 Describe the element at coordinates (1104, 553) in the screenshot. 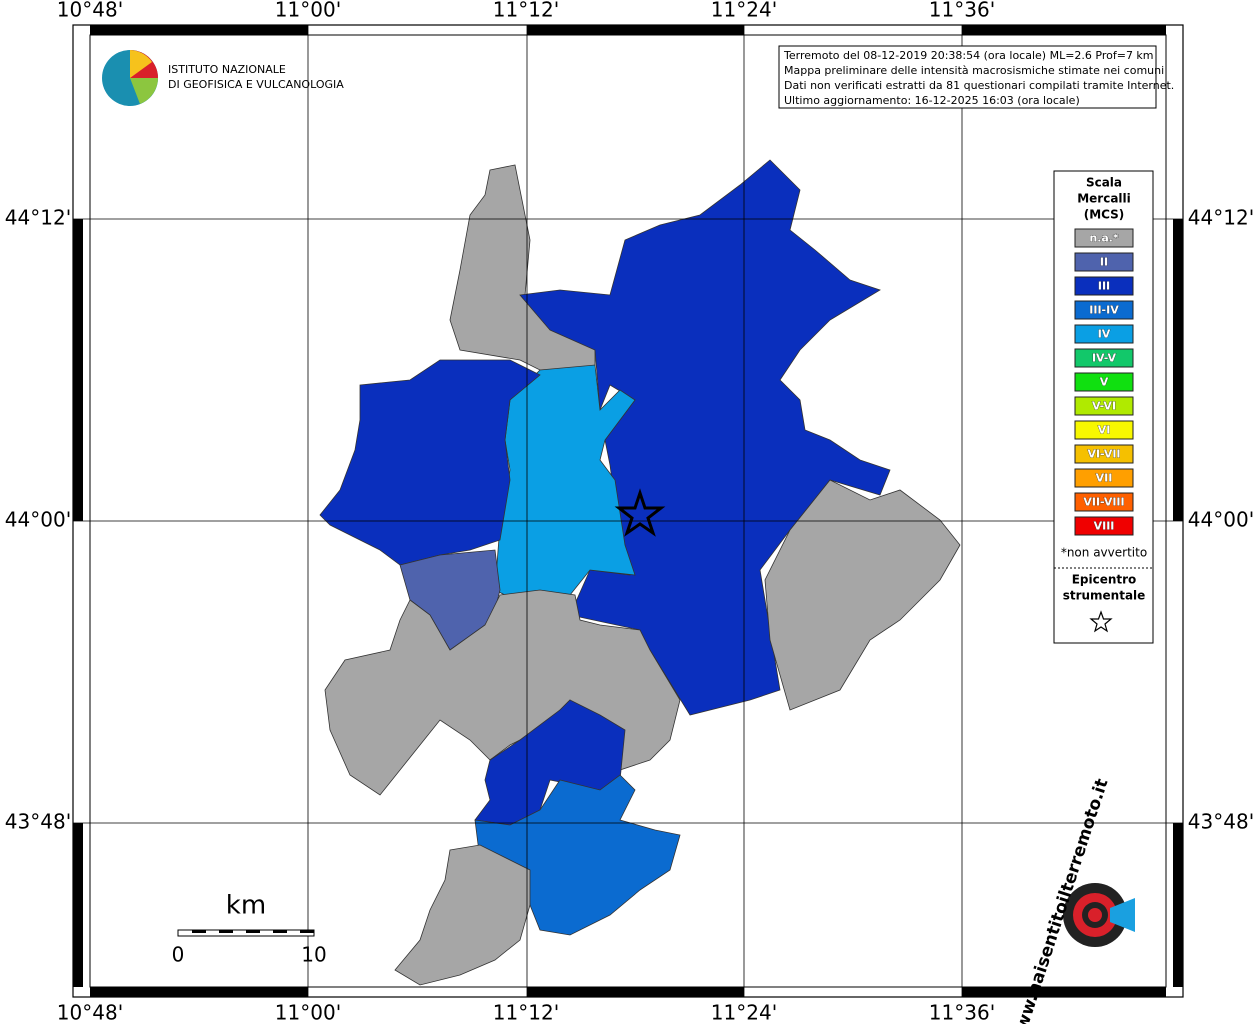

I see `legend-note: *non avvertito` at that location.